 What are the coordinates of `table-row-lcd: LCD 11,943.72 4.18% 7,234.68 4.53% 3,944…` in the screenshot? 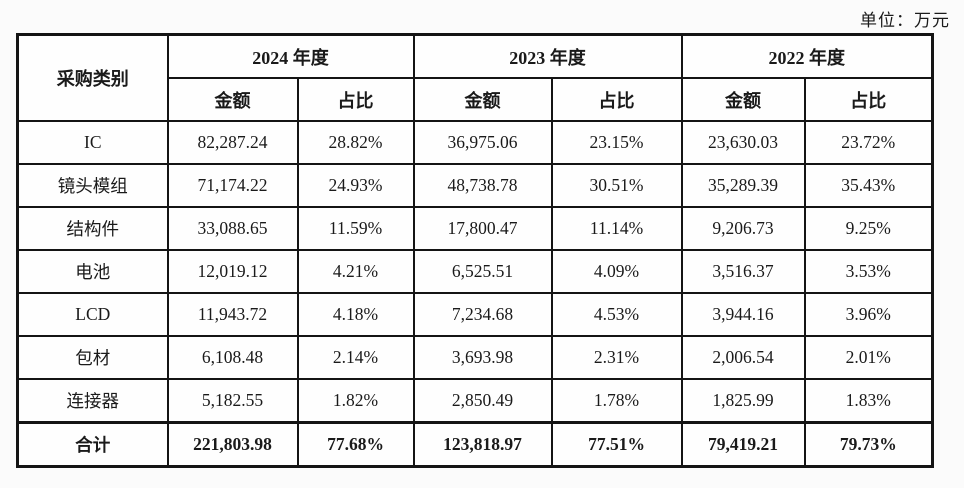 It's located at (475, 314).